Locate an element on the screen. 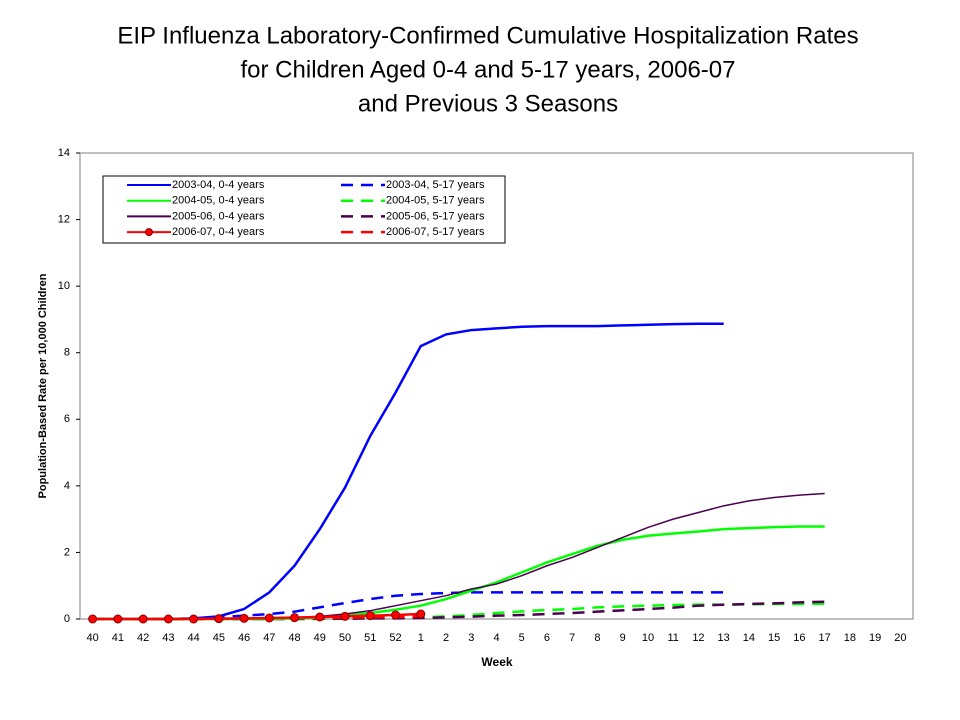 The width and height of the screenshot is (960, 720). legend-label: 2003-04, 5-17 years is located at coordinates (435, 185).